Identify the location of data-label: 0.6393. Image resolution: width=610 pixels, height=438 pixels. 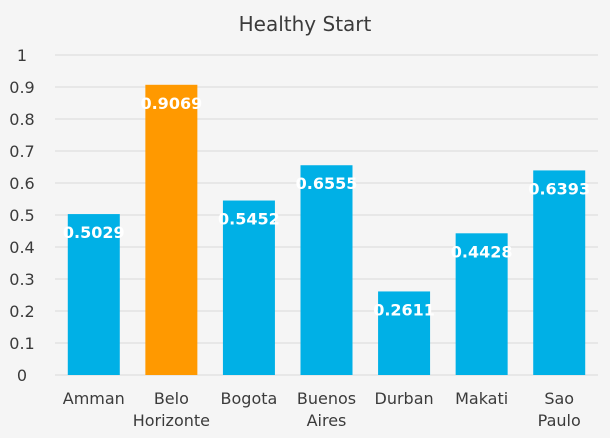
(559, 188).